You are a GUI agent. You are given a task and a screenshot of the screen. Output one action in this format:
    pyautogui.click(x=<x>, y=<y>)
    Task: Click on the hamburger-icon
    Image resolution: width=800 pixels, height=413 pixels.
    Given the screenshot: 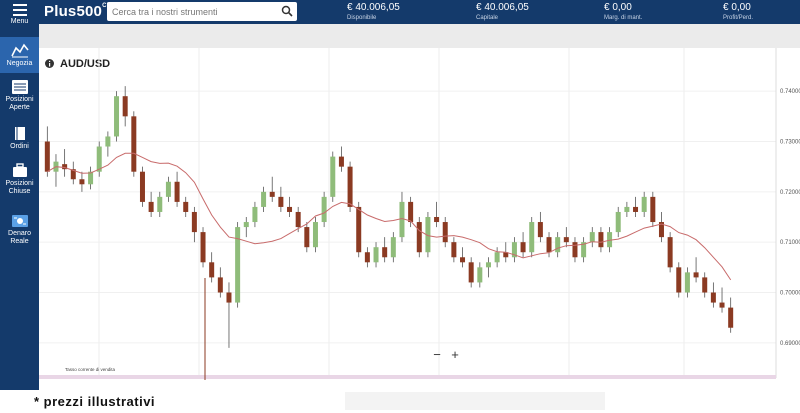 What is the action you would take?
    pyautogui.click(x=19, y=10)
    